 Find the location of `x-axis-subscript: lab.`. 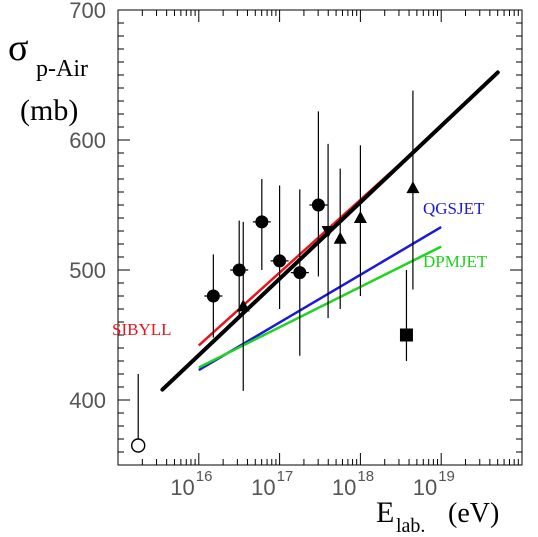

x-axis-subscript: lab. is located at coordinates (410, 526).